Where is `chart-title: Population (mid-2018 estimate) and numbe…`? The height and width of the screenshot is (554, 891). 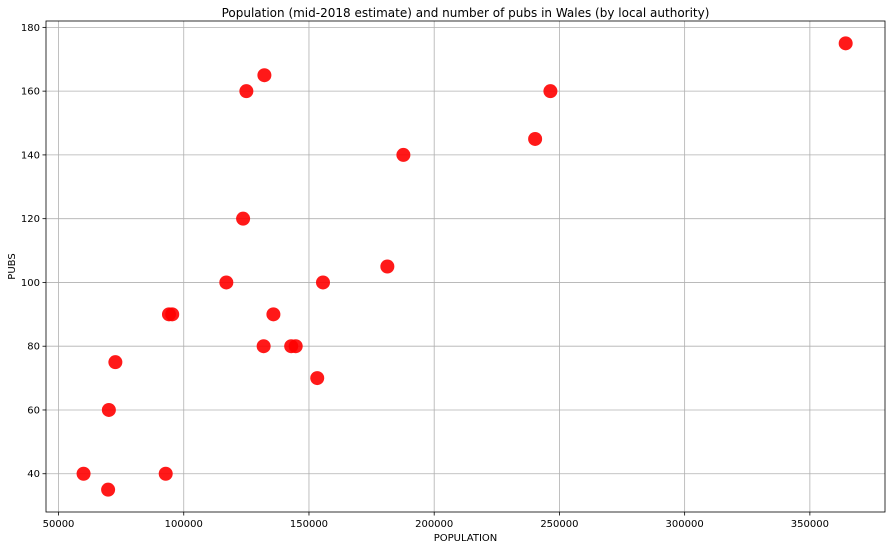
chart-title: Population (mid-2018 estimate) and numbe… is located at coordinates (466, 13).